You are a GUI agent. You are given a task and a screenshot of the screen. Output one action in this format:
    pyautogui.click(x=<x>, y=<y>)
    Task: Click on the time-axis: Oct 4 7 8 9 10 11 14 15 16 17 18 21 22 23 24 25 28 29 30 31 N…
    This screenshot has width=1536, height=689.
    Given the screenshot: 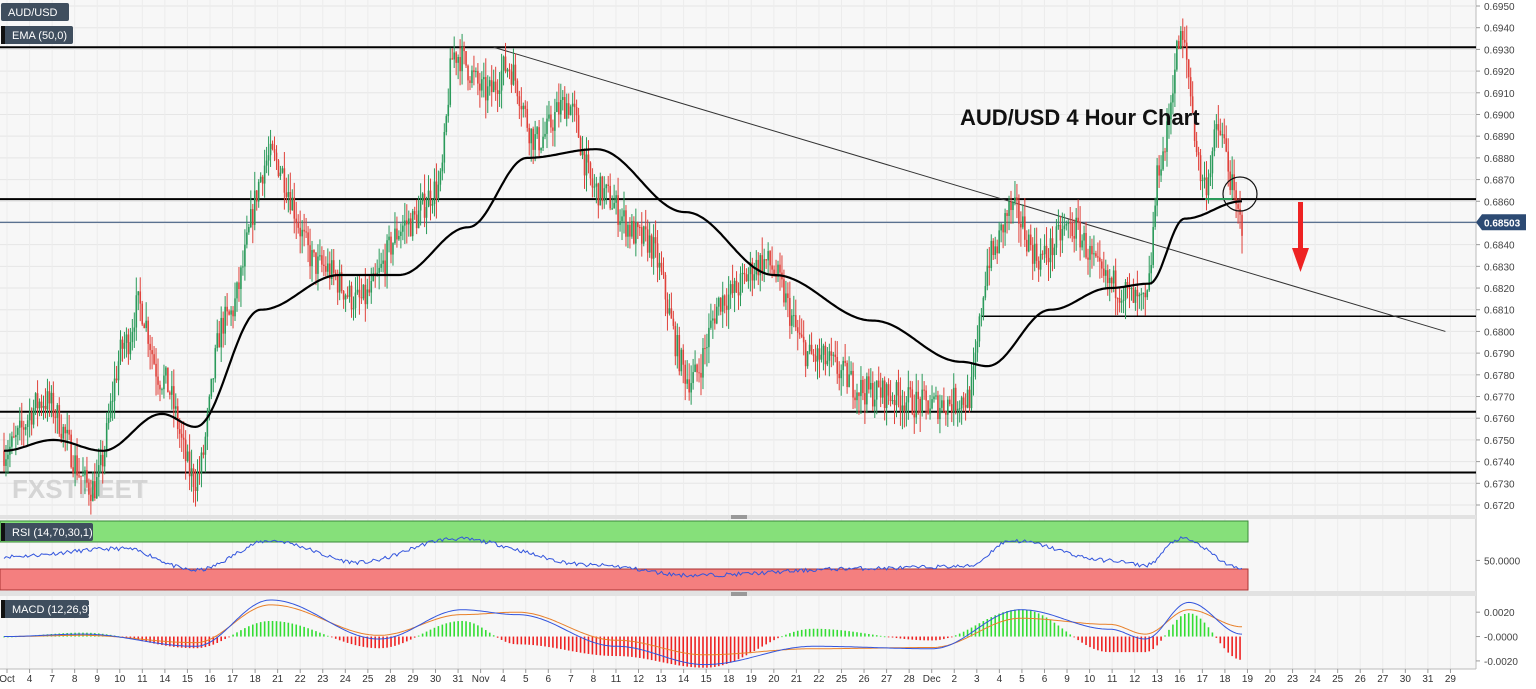 What is the action you would take?
    pyautogui.click(x=738, y=678)
    